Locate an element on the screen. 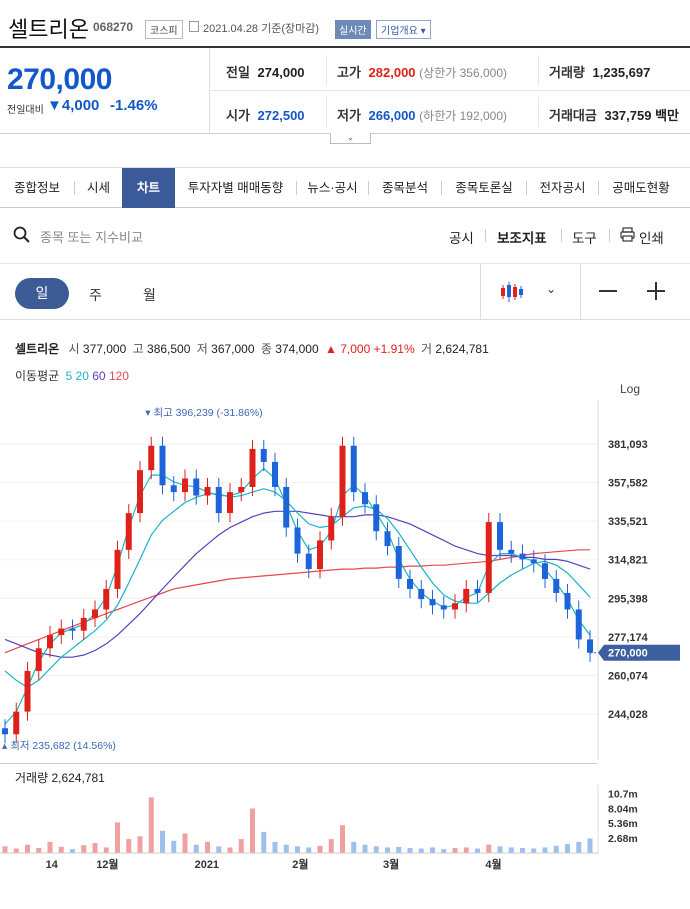  x-tick-label: 12월 is located at coordinates (107, 864).